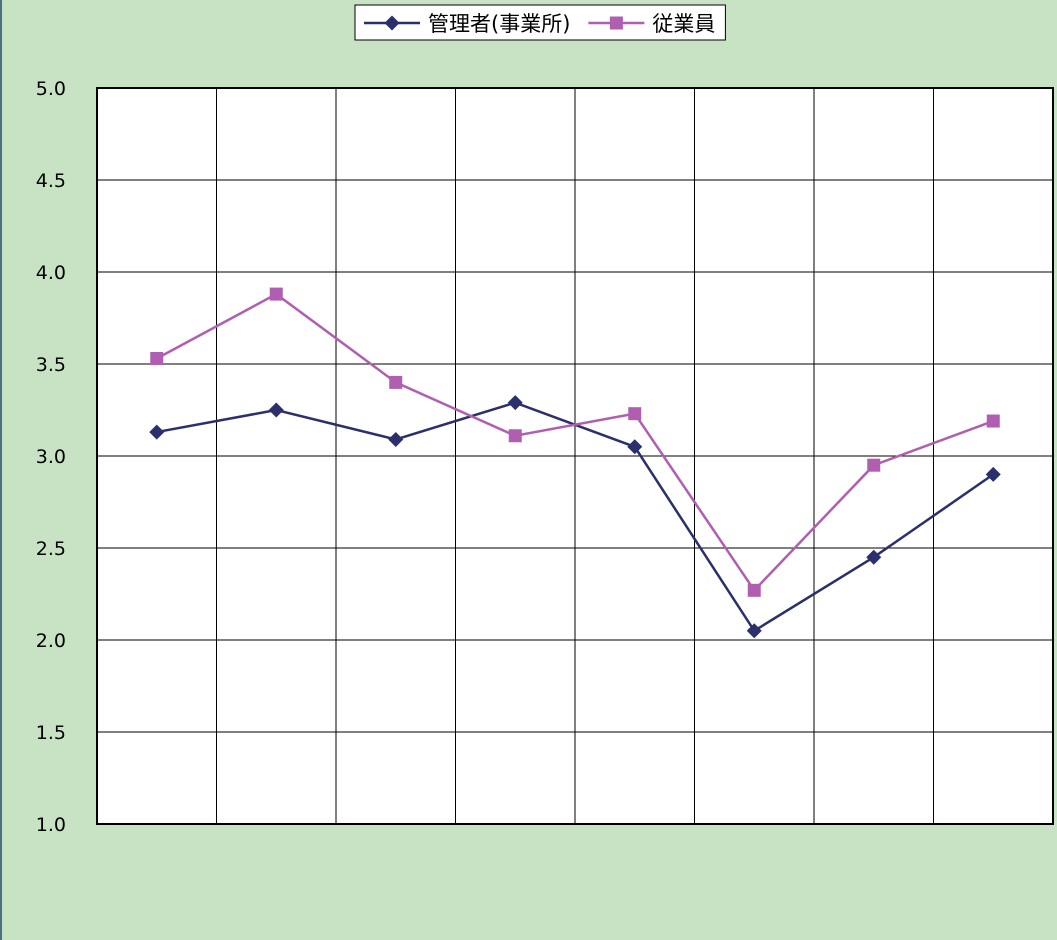 This screenshot has height=940, width=1057. What do you see at coordinates (51, 733) in the screenshot?
I see `y-tick-label: 1.5` at bounding box center [51, 733].